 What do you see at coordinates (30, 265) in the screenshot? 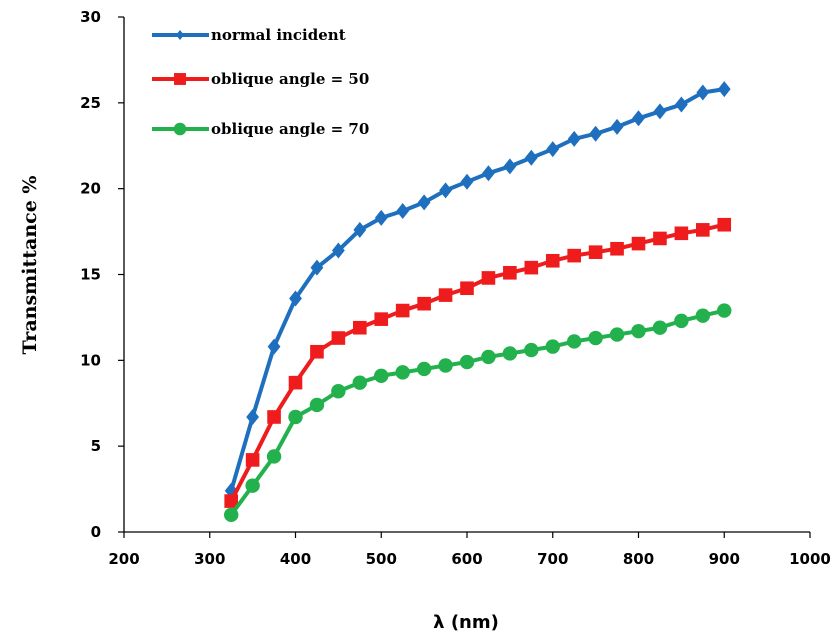
I see `y-axis-title: Transmittance %` at bounding box center [30, 265].